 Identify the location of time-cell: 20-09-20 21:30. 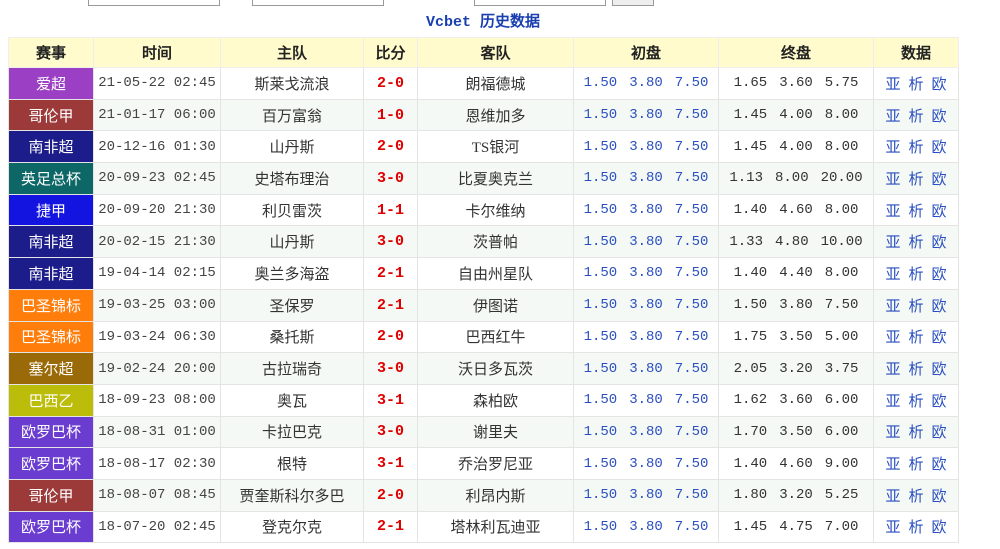
(157, 210).